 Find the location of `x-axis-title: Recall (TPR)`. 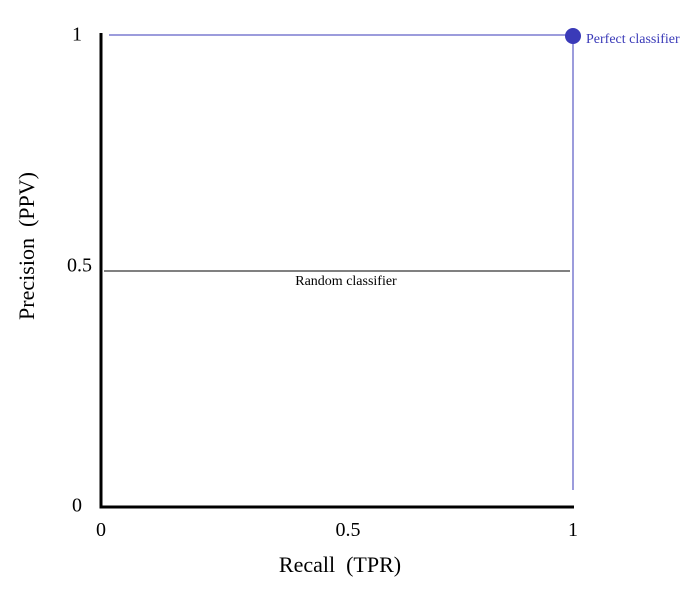

x-axis-title: Recall (TPR) is located at coordinates (340, 564).